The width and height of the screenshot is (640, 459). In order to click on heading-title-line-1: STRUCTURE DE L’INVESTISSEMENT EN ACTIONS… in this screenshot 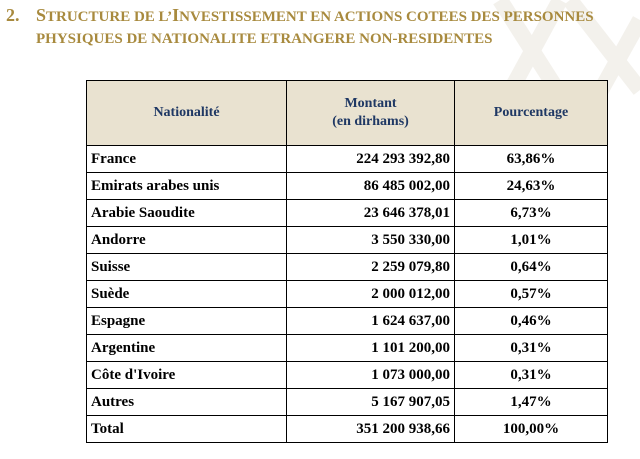, I will do `click(315, 15)`.